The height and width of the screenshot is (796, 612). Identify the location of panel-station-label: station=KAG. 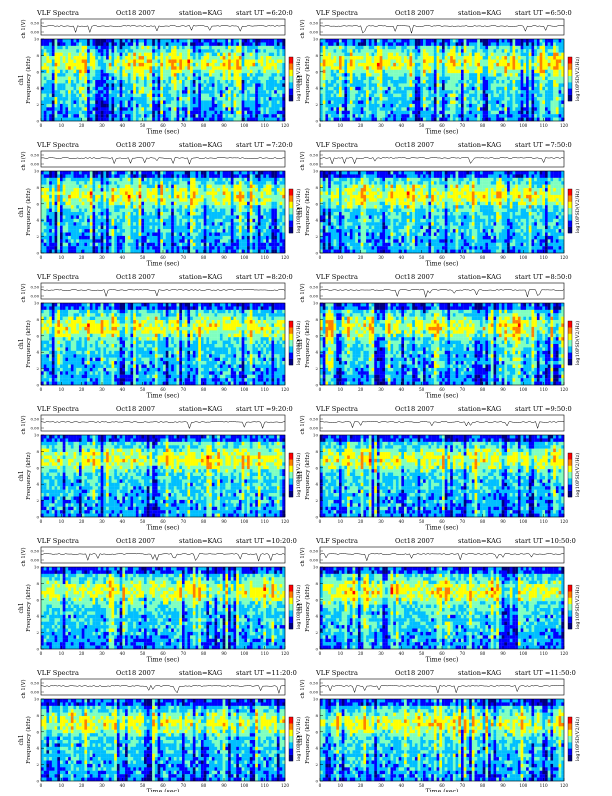
(200, 13).